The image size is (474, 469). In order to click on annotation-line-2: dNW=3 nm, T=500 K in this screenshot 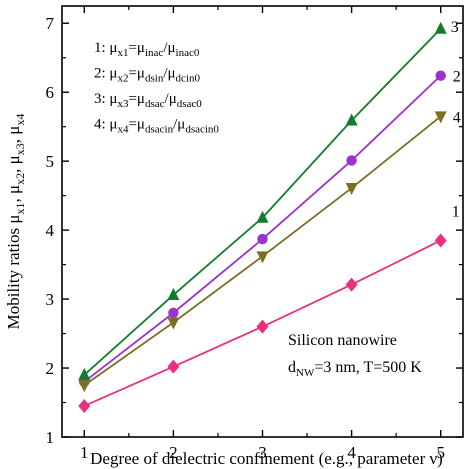, I will do `click(355, 369)`.